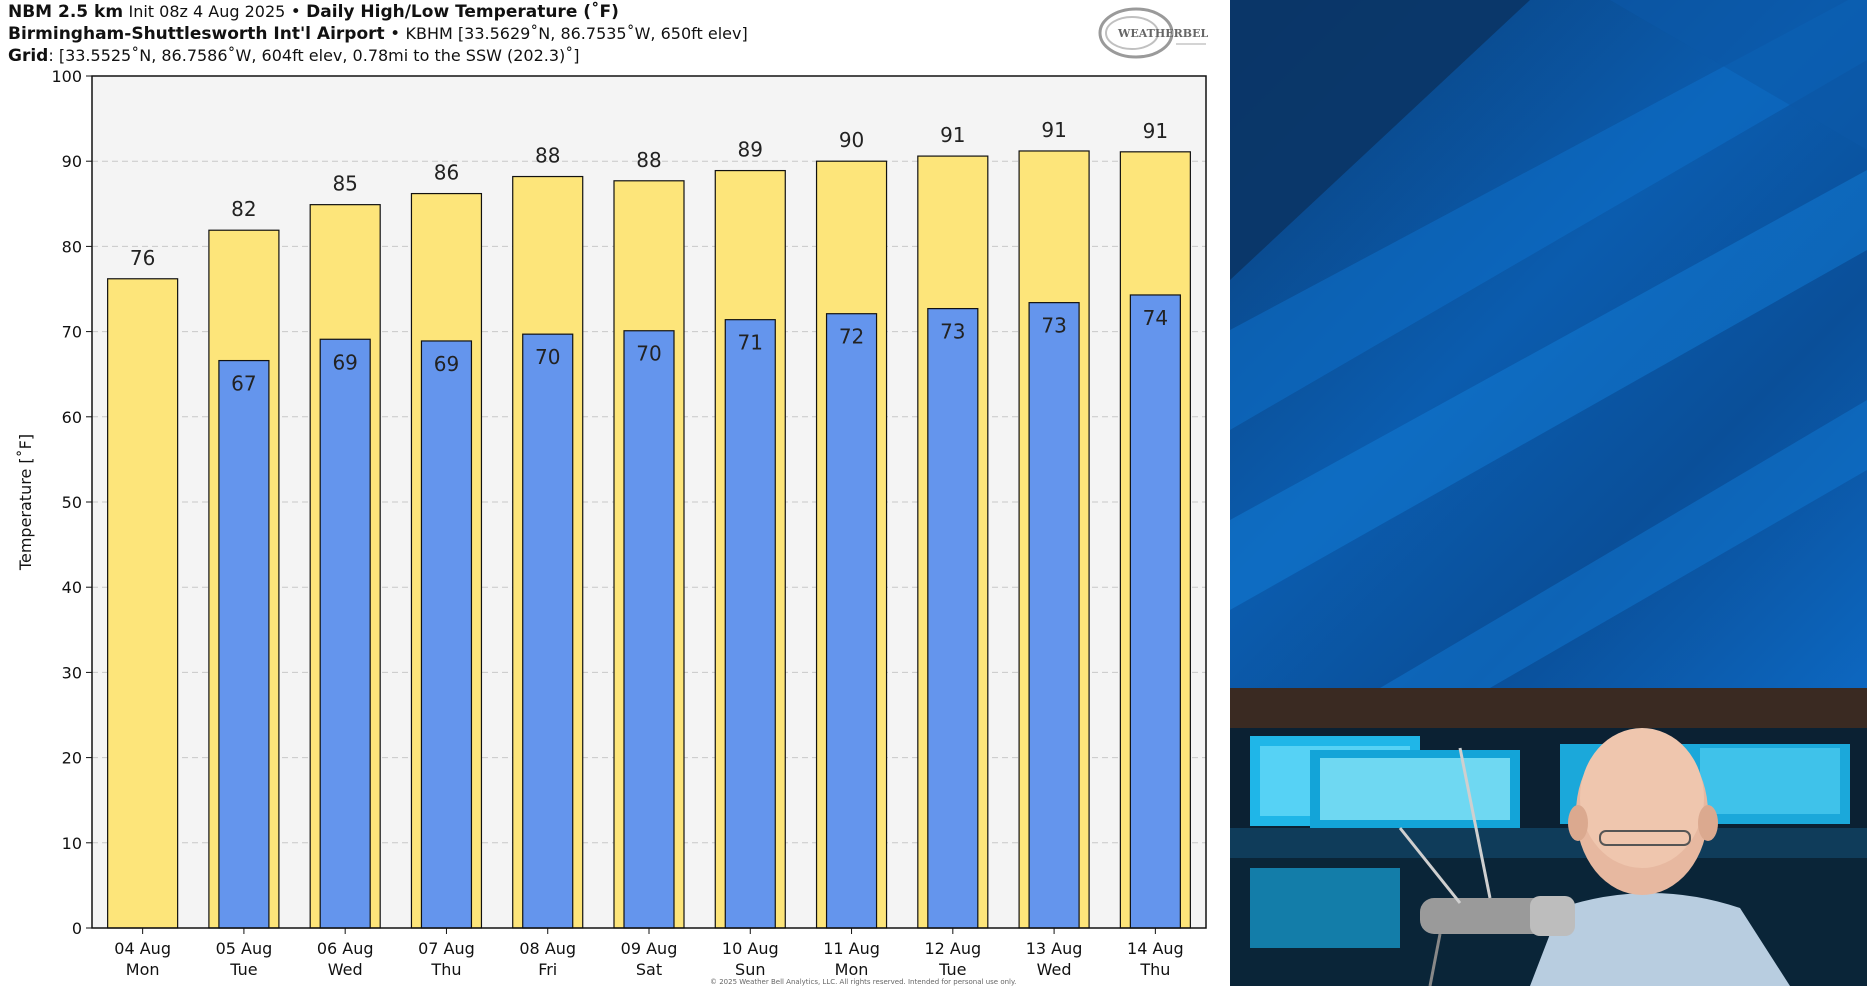 Image resolution: width=1867 pixels, height=986 pixels. Describe the element at coordinates (576, 33) in the screenshot. I see `station-info: KBHM [33.5629˚N, 86.7535˚W, 650ft elev]` at that location.